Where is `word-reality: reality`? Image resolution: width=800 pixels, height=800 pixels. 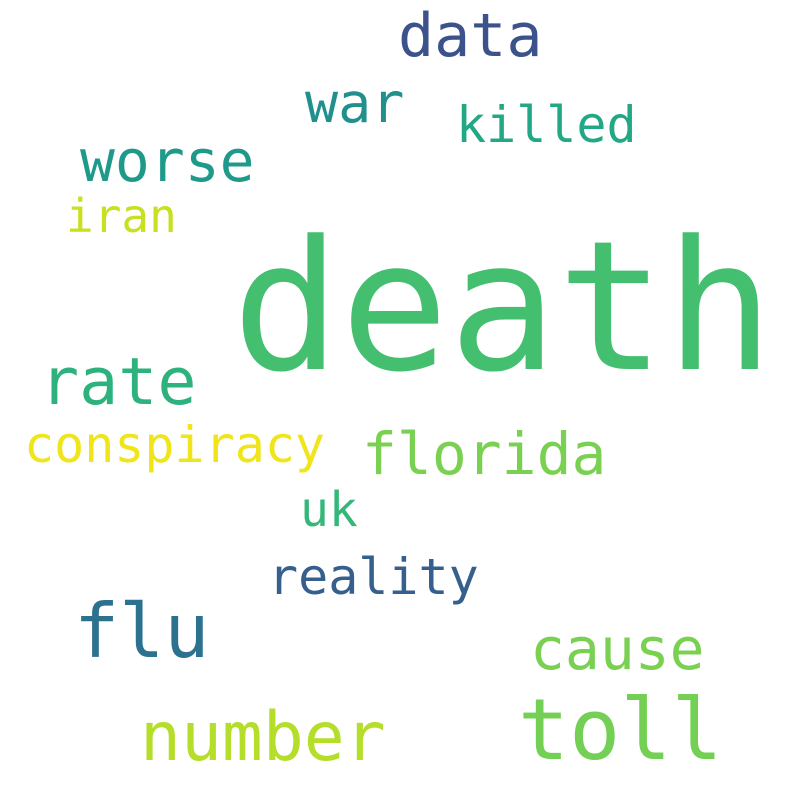
word-reality: reality is located at coordinates (373, 577).